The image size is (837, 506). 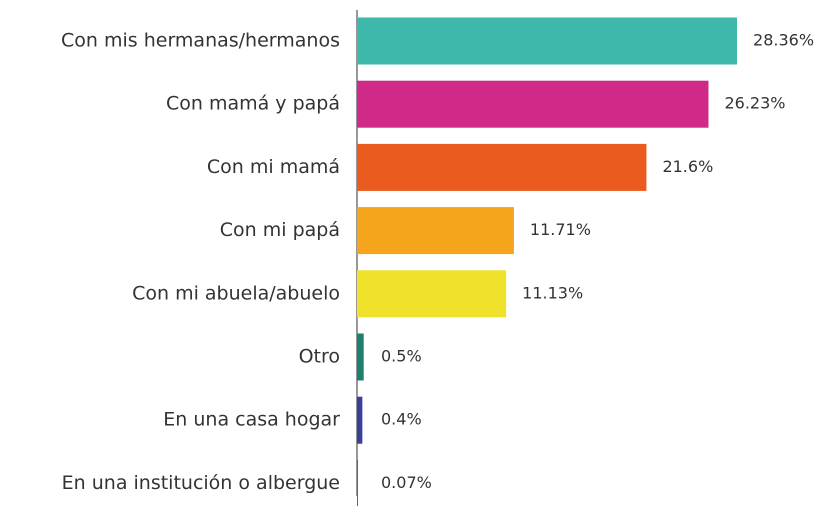 What do you see at coordinates (201, 483) in the screenshot?
I see `category-label: En una institución o albergue` at bounding box center [201, 483].